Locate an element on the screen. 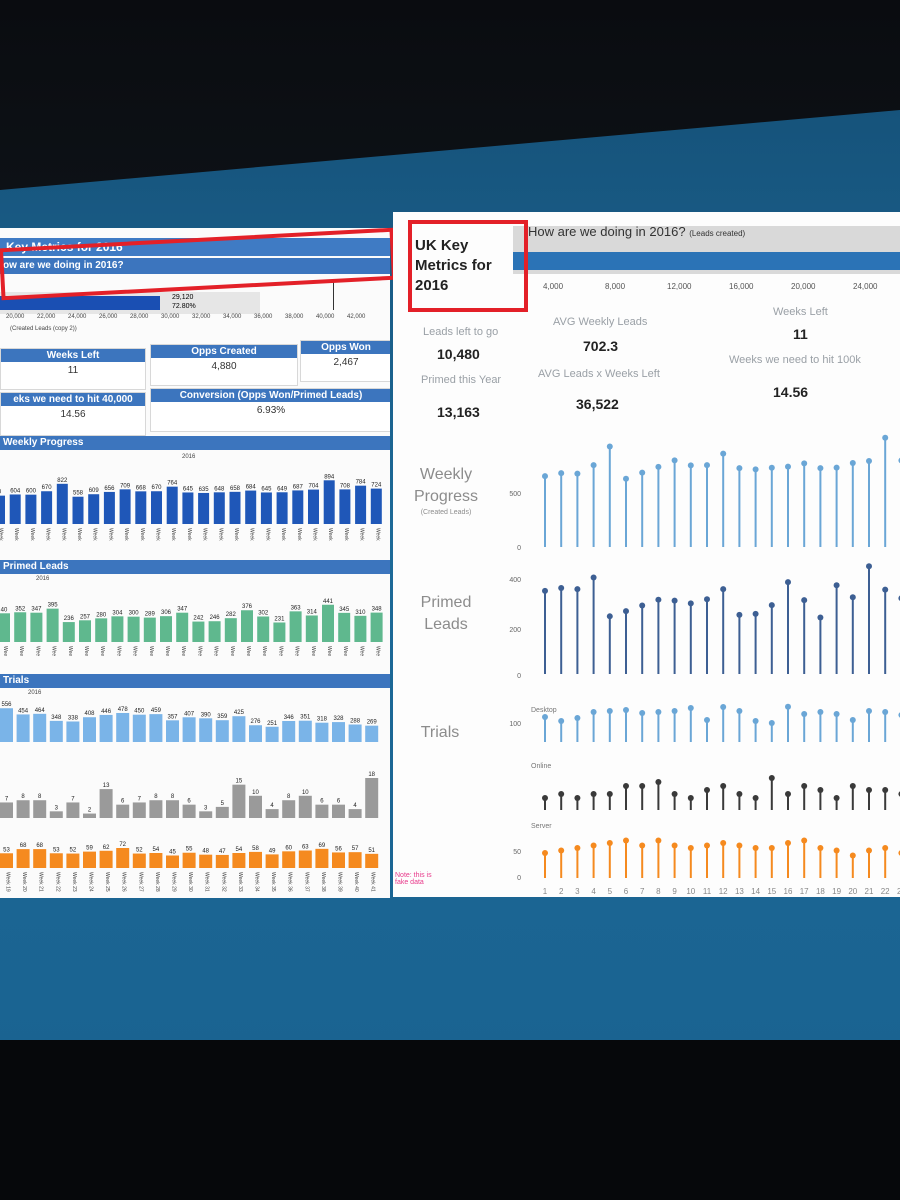 This screenshot has height=1200, width=900. trials-online-value-label: 10 is located at coordinates (255, 793).